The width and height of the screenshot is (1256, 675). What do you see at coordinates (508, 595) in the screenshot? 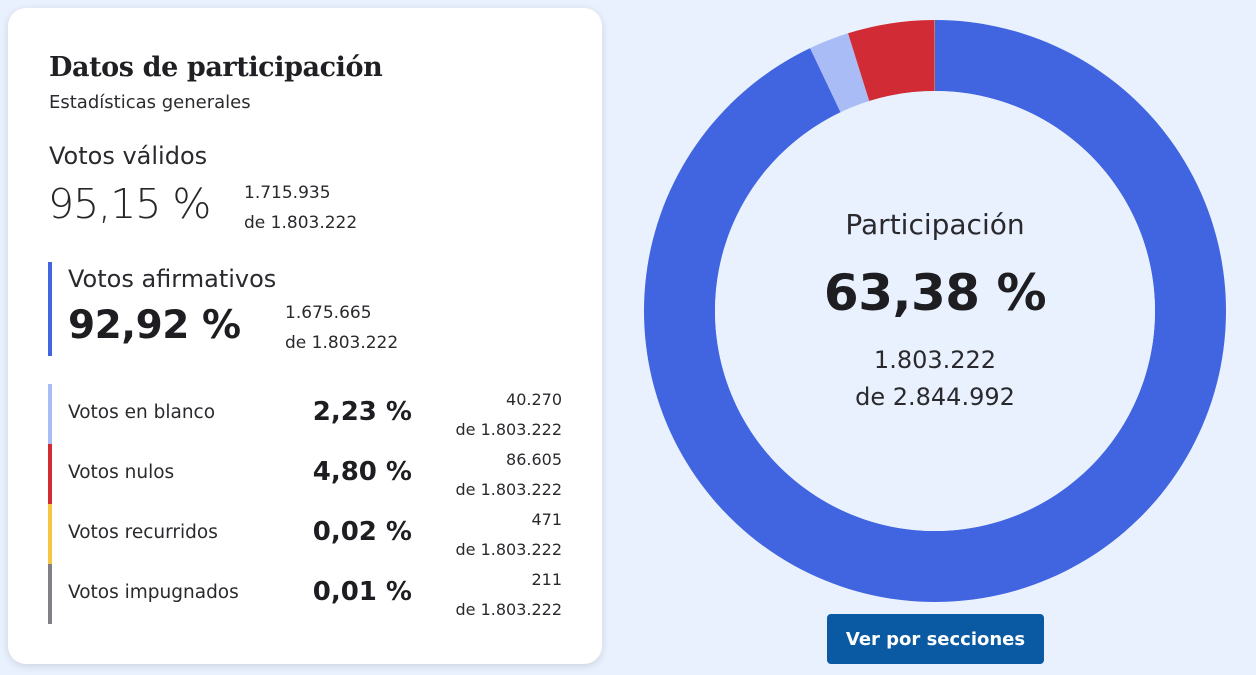
I see `challenged-votes-count: 211 de 1.803.222` at bounding box center [508, 595].